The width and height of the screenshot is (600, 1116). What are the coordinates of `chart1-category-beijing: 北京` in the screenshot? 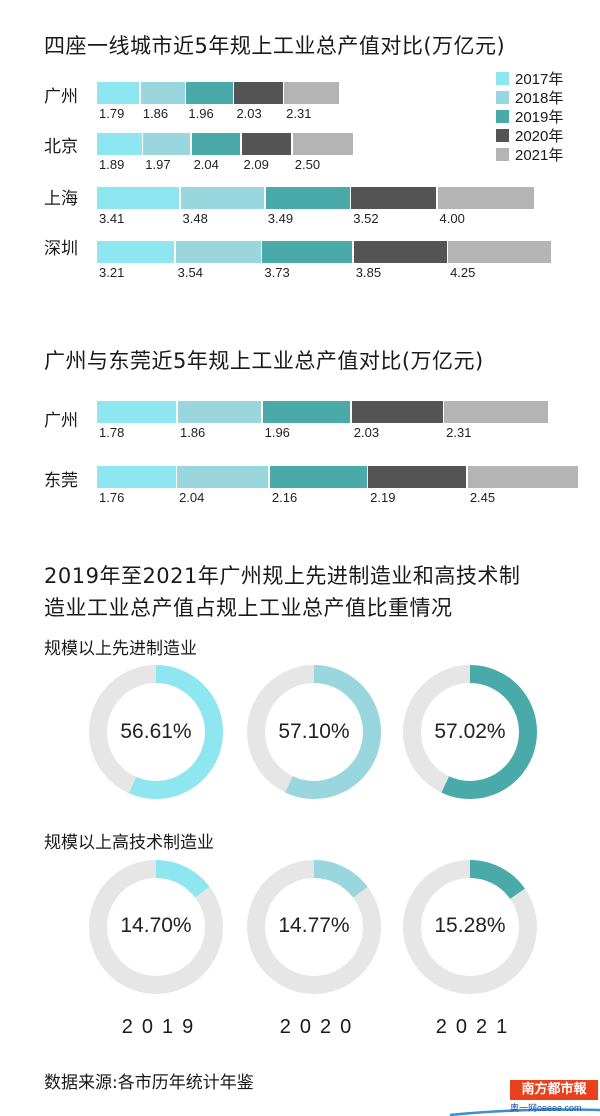 It's located at (61, 147).